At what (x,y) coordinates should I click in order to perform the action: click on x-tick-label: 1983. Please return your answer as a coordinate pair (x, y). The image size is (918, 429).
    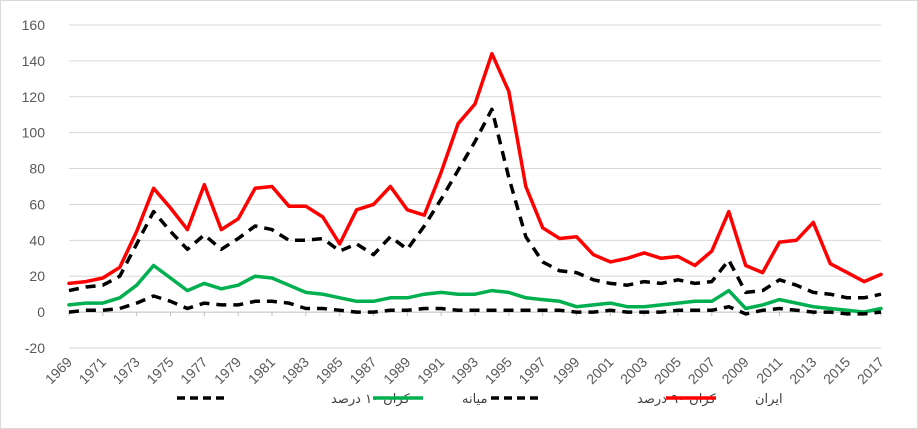
    Looking at the image, I should click on (295, 370).